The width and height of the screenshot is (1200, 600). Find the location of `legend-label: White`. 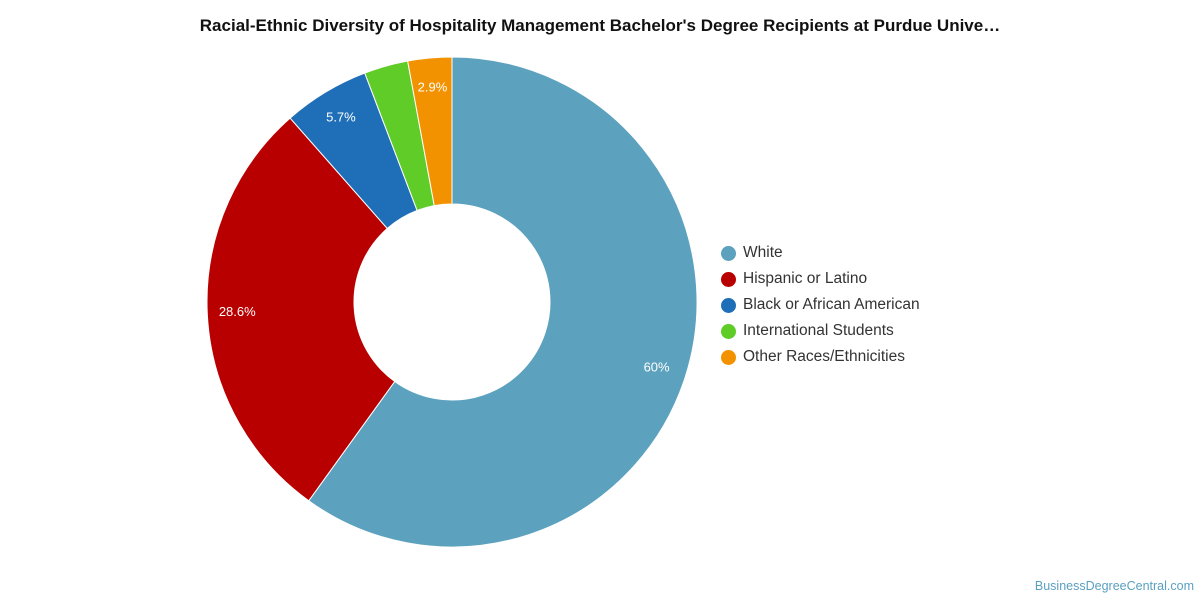

legend-label: White is located at coordinates (763, 252).